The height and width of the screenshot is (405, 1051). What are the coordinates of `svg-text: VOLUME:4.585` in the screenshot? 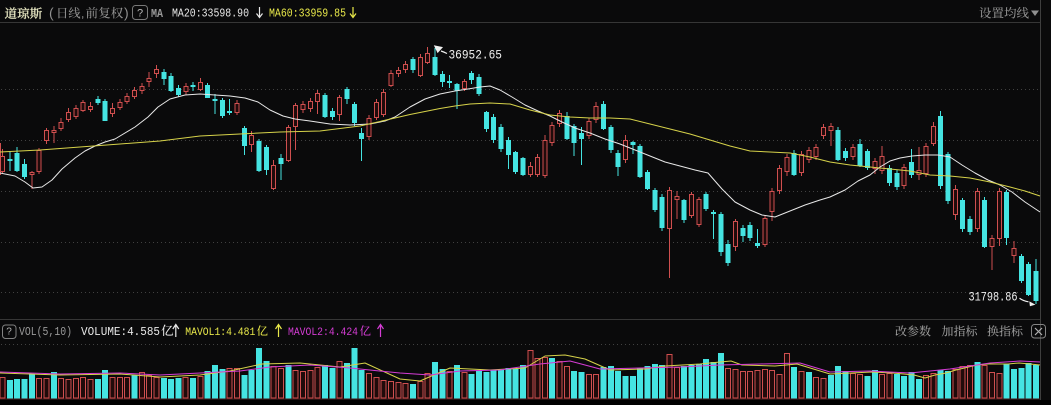 It's located at (120, 332).